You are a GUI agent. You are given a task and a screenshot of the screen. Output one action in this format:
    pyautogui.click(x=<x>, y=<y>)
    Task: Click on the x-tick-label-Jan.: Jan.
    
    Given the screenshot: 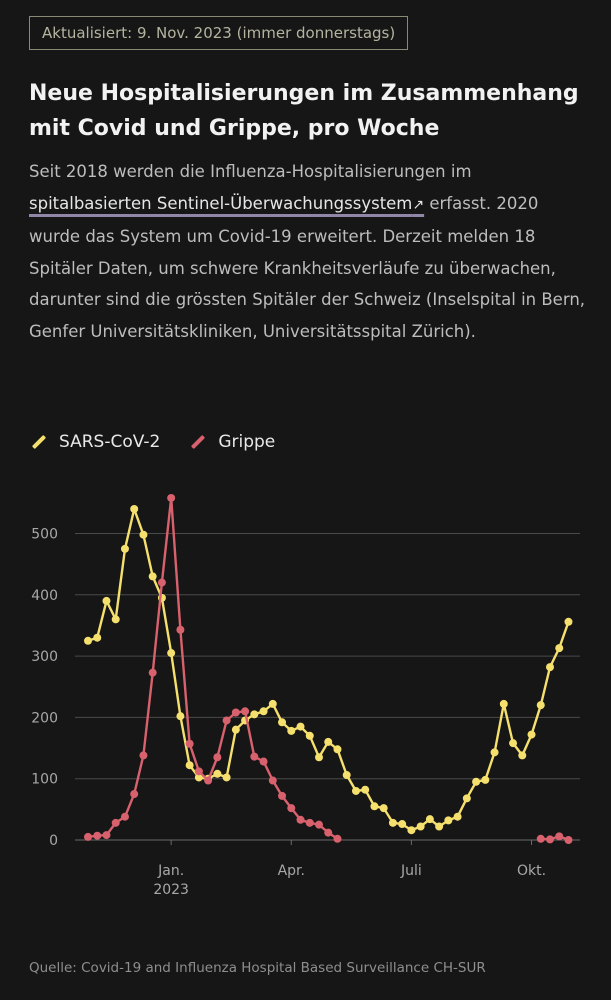 What is the action you would take?
    pyautogui.click(x=170, y=871)
    